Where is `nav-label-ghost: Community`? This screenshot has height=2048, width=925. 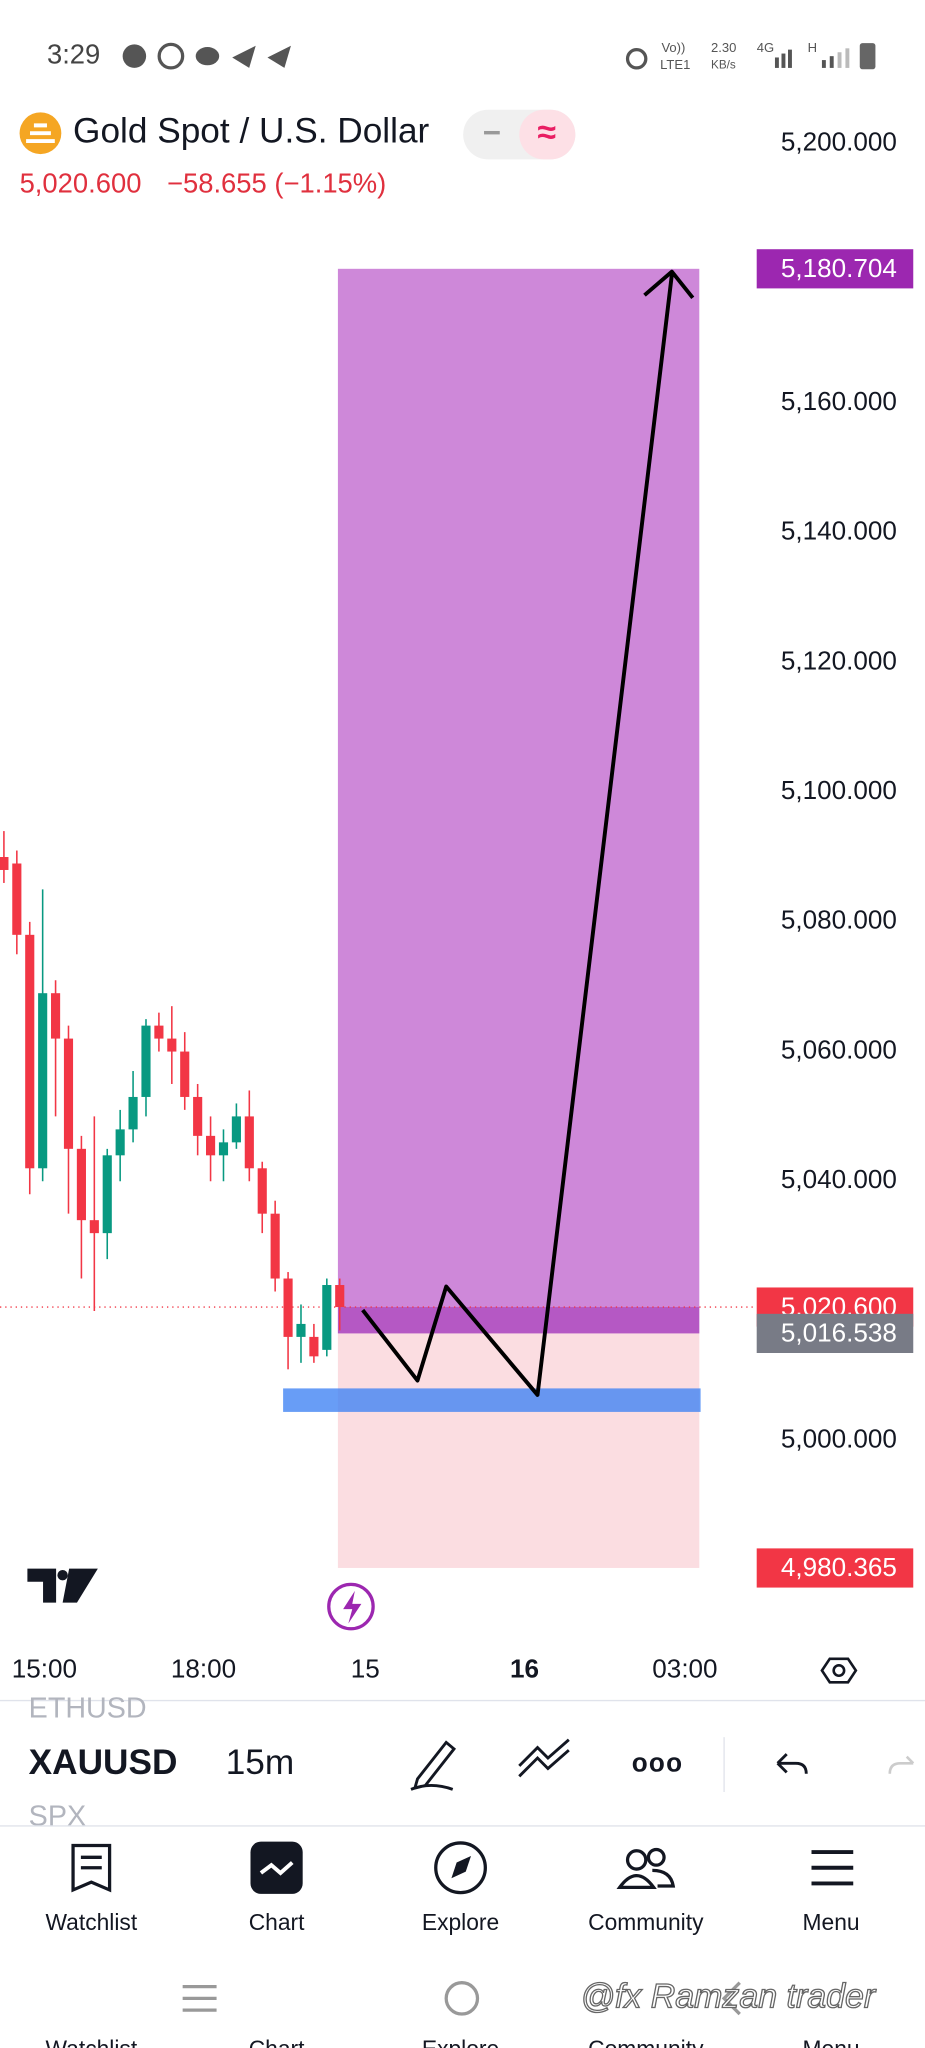 nav-label-ghost: Community is located at coordinates (646, 2042).